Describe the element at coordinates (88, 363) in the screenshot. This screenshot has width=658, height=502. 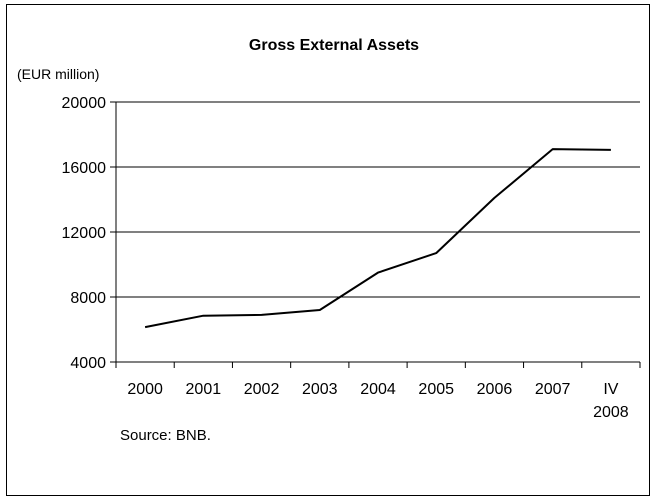
I see `y-tick-label-4000: 4000` at that location.